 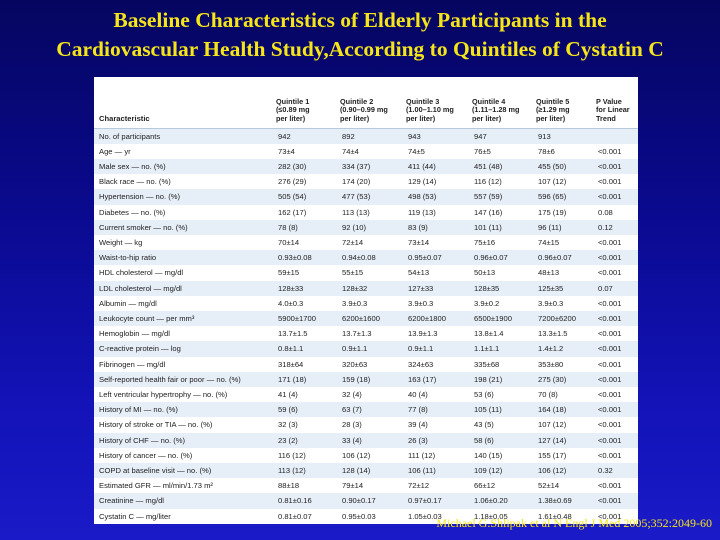 I want to click on row-value-cell: 107 (12), so click(x=552, y=182).